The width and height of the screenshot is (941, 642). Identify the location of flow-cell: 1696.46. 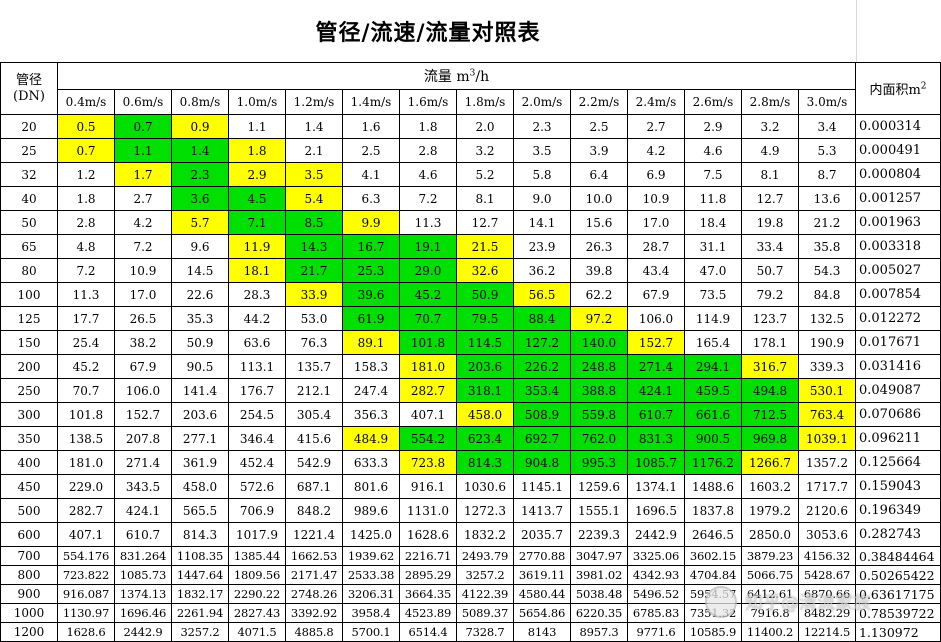
(143, 613).